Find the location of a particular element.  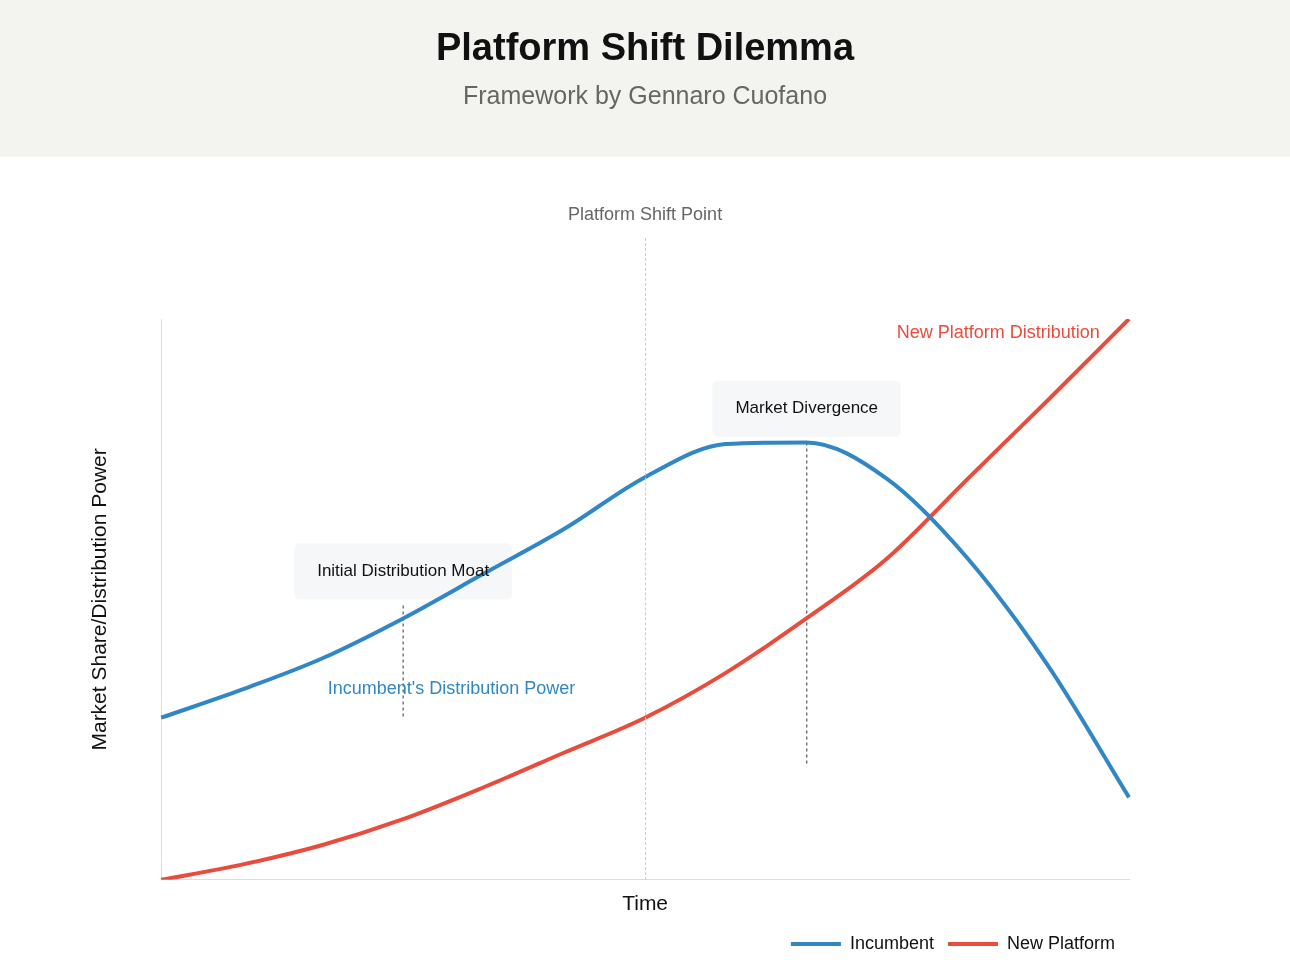

x-axis-title: Time is located at coordinates (645, 903).